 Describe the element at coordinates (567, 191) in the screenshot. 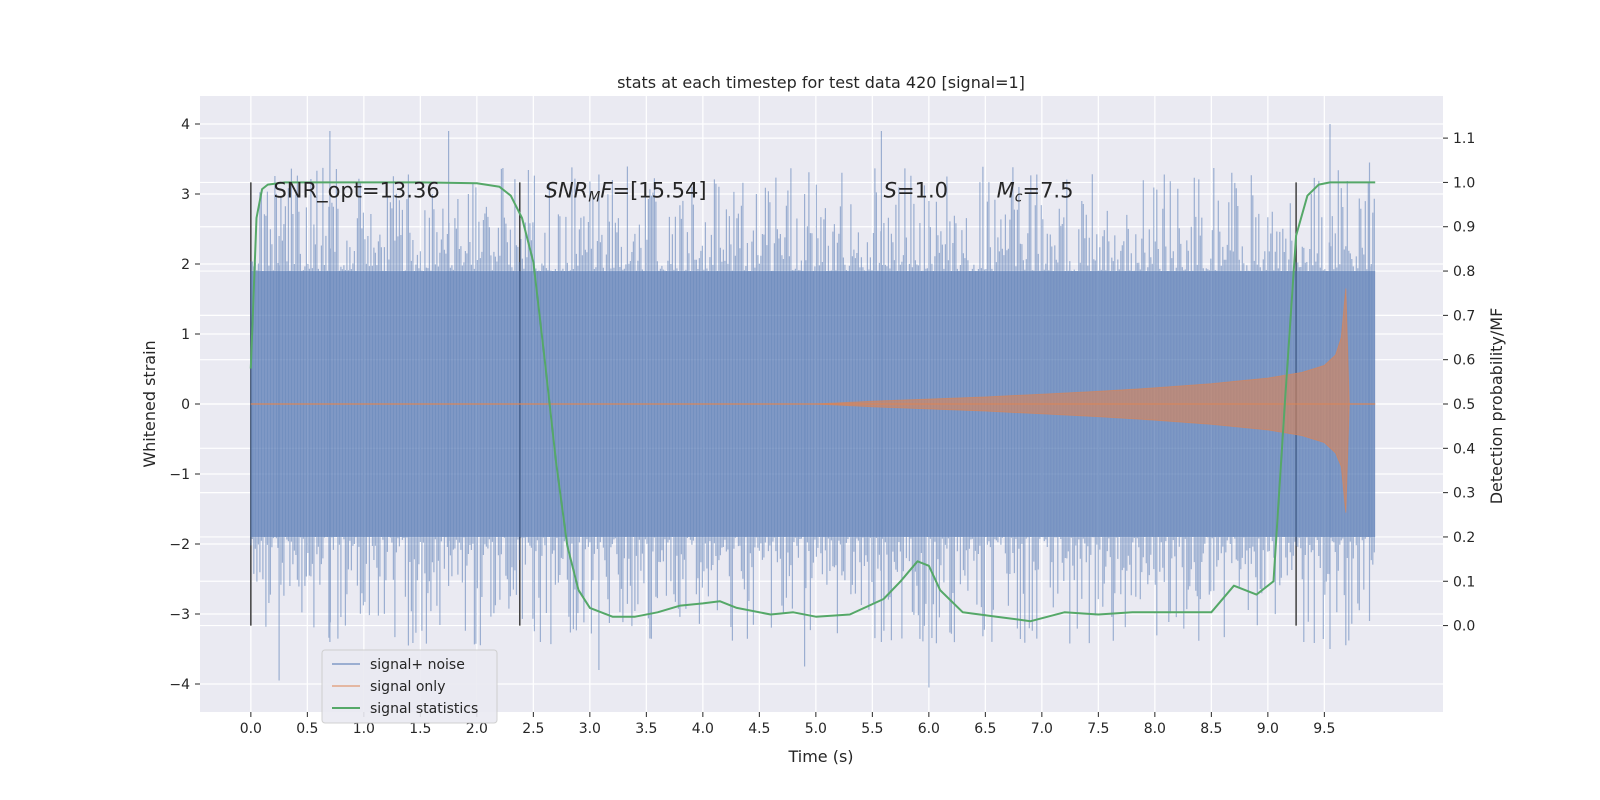

I see `annotation-part: SNR` at that location.